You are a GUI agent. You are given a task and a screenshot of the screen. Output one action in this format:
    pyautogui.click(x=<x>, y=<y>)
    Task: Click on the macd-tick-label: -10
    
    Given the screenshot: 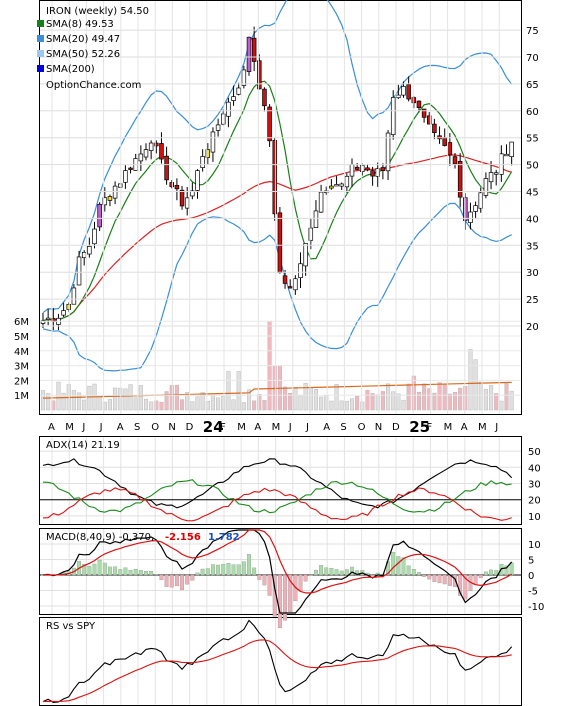 What is the action you would take?
    pyautogui.click(x=536, y=607)
    